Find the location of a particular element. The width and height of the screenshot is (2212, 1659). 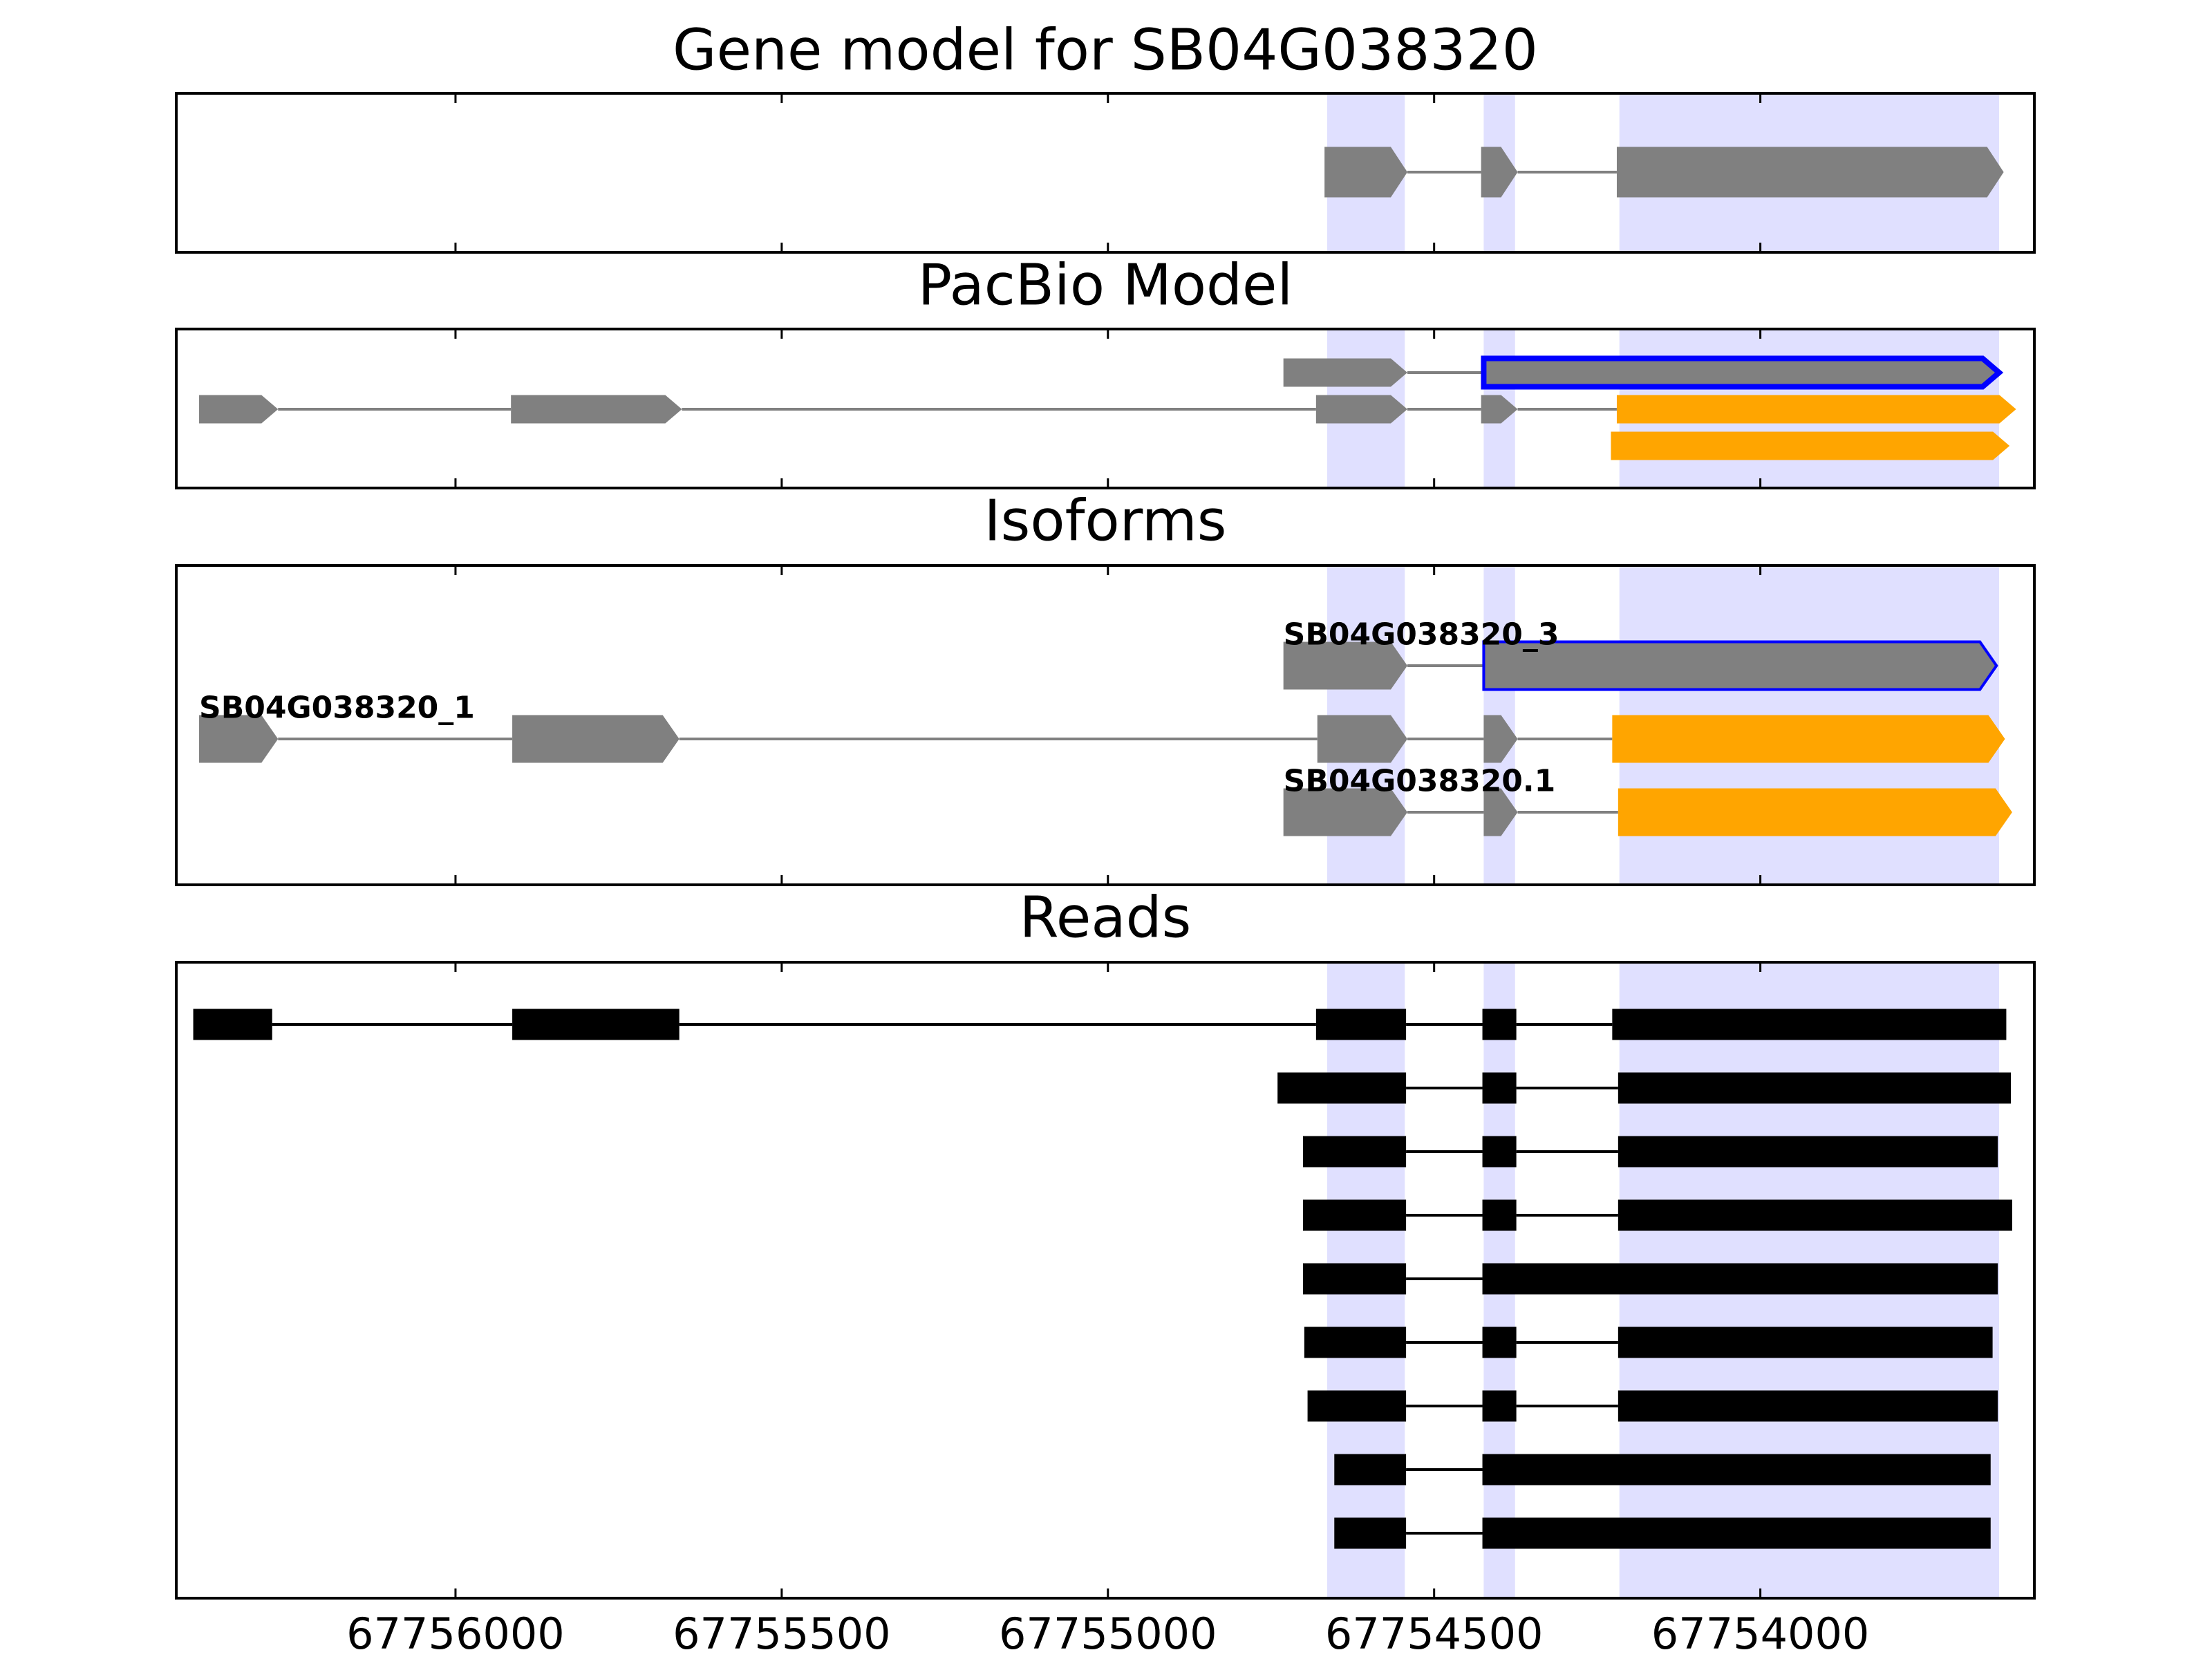

isoform-label: SB04G038320_1 is located at coordinates (337, 709).